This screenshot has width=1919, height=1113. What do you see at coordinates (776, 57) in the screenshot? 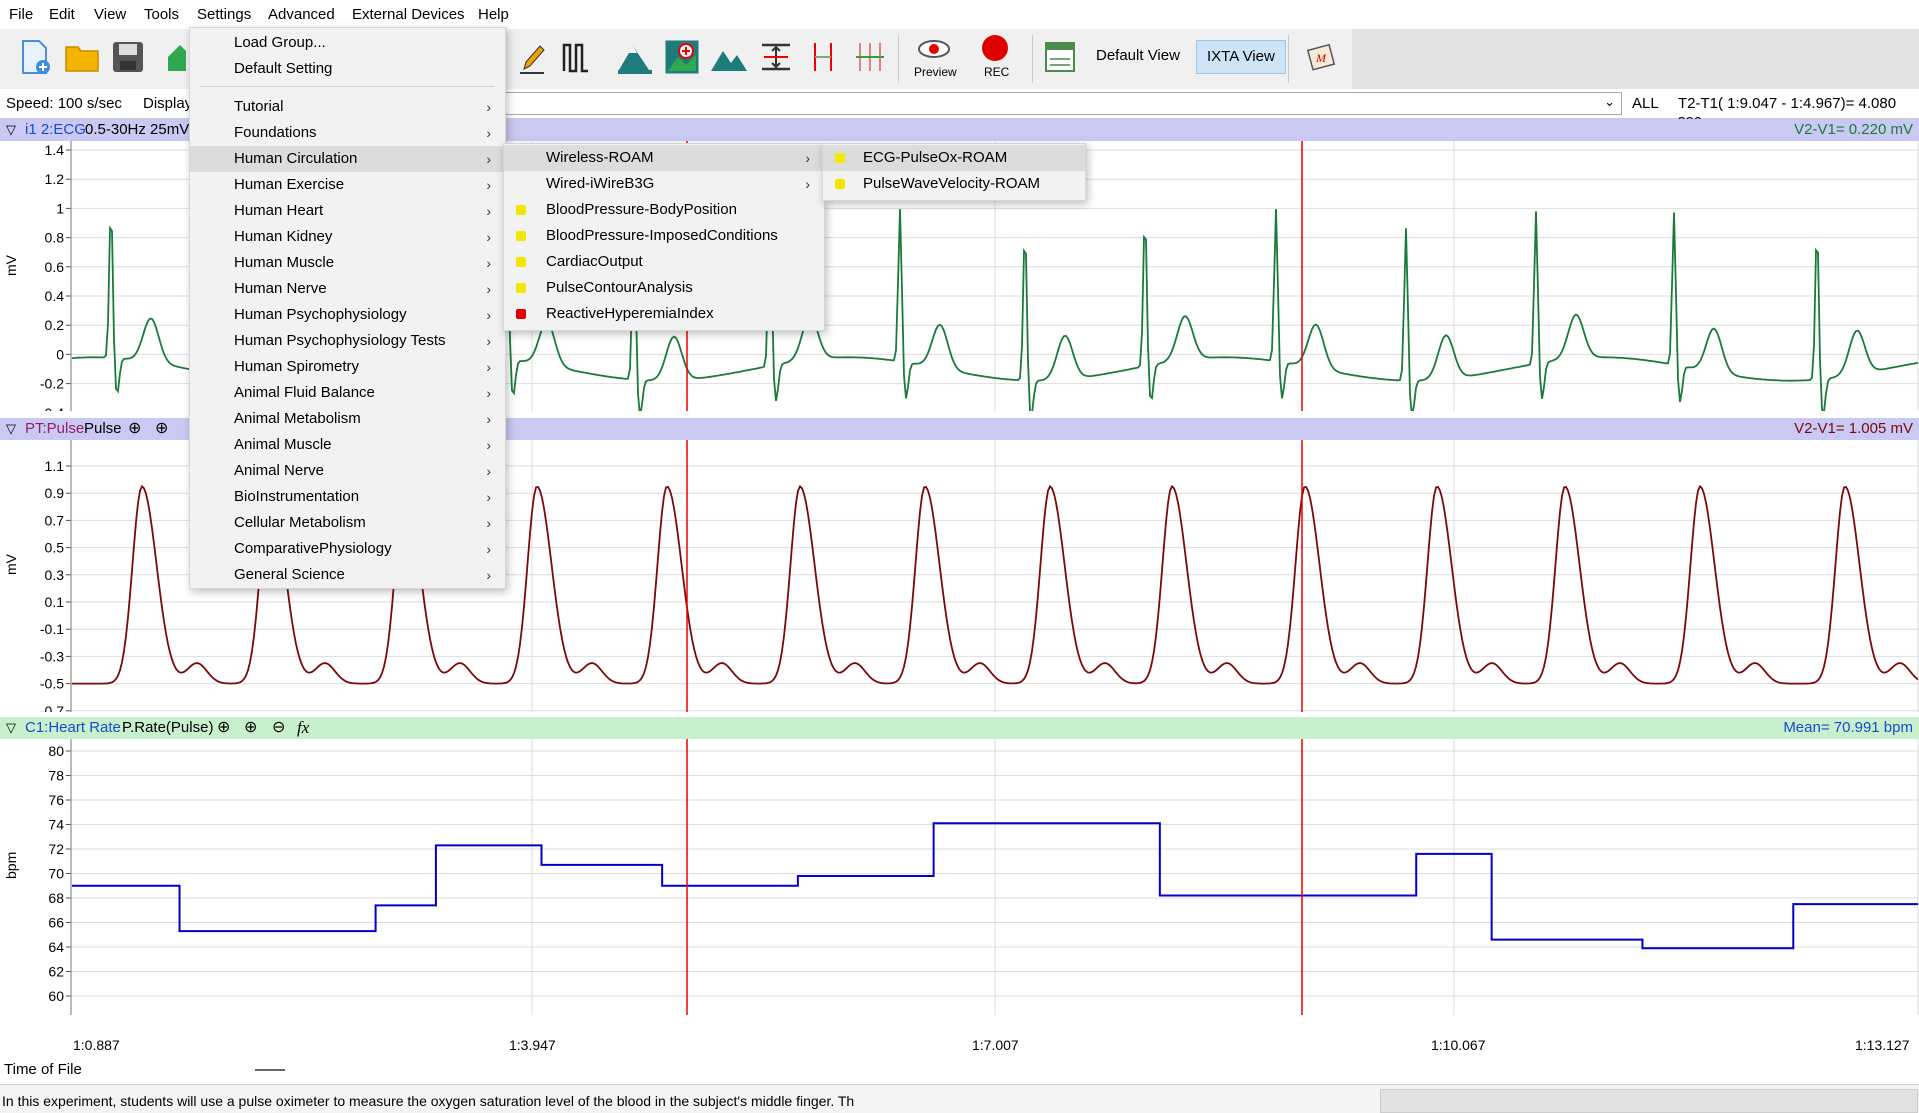
I see `vertical-scale-icon` at bounding box center [776, 57].